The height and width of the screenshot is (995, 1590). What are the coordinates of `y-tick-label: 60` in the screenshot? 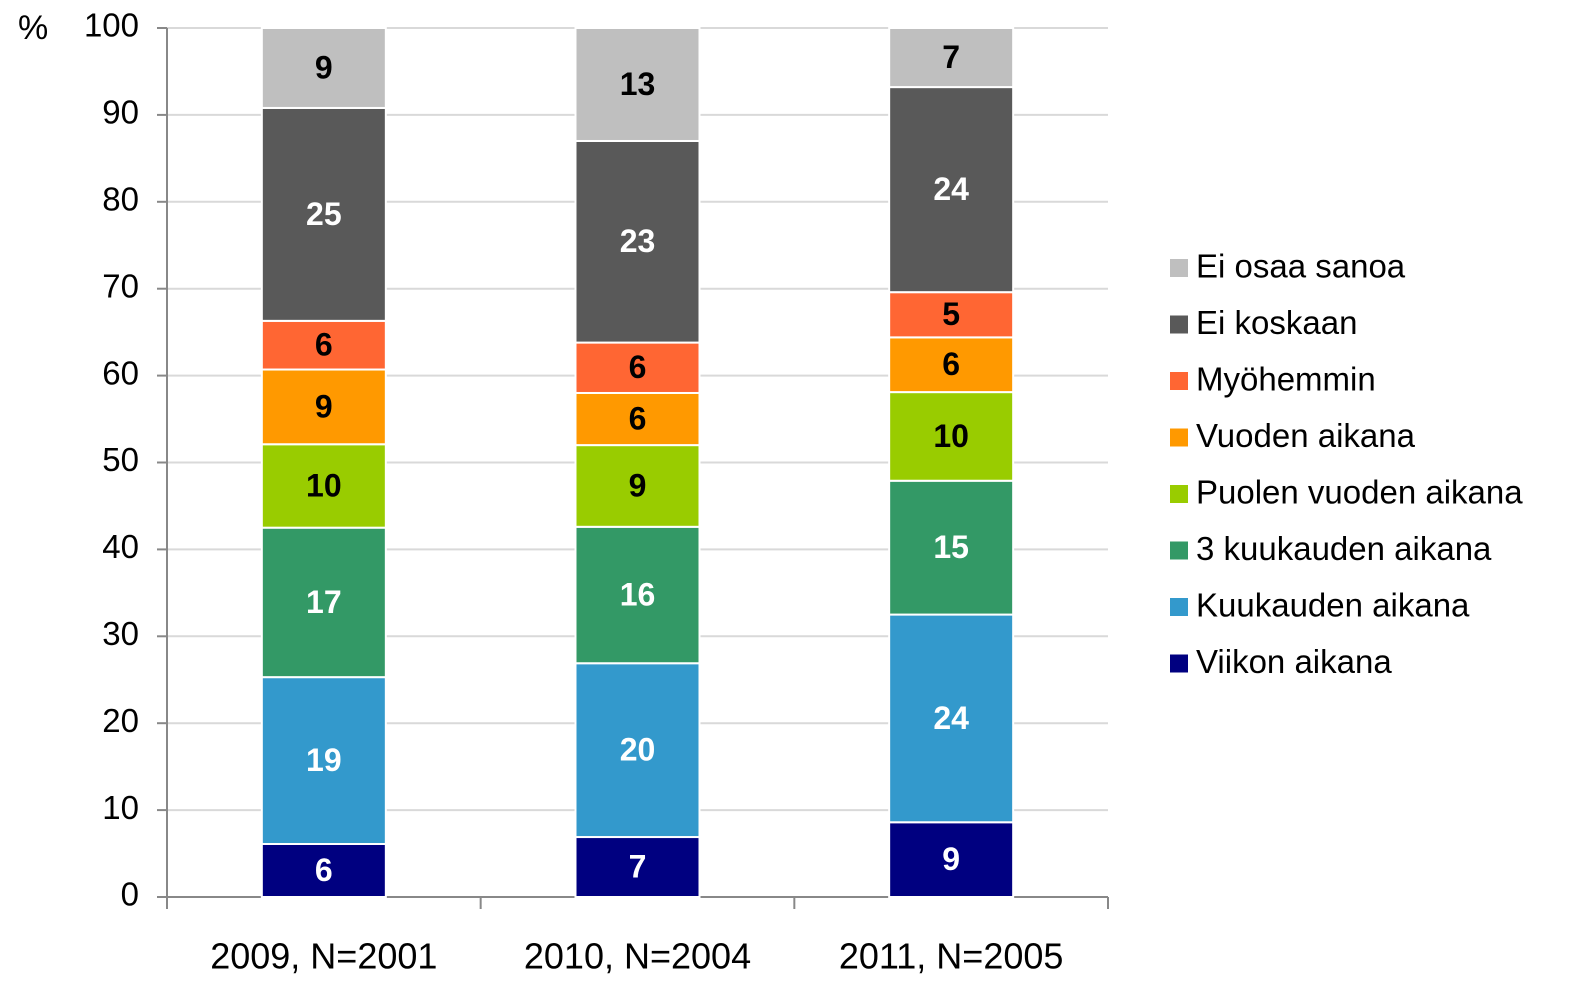 It's located at (120, 372).